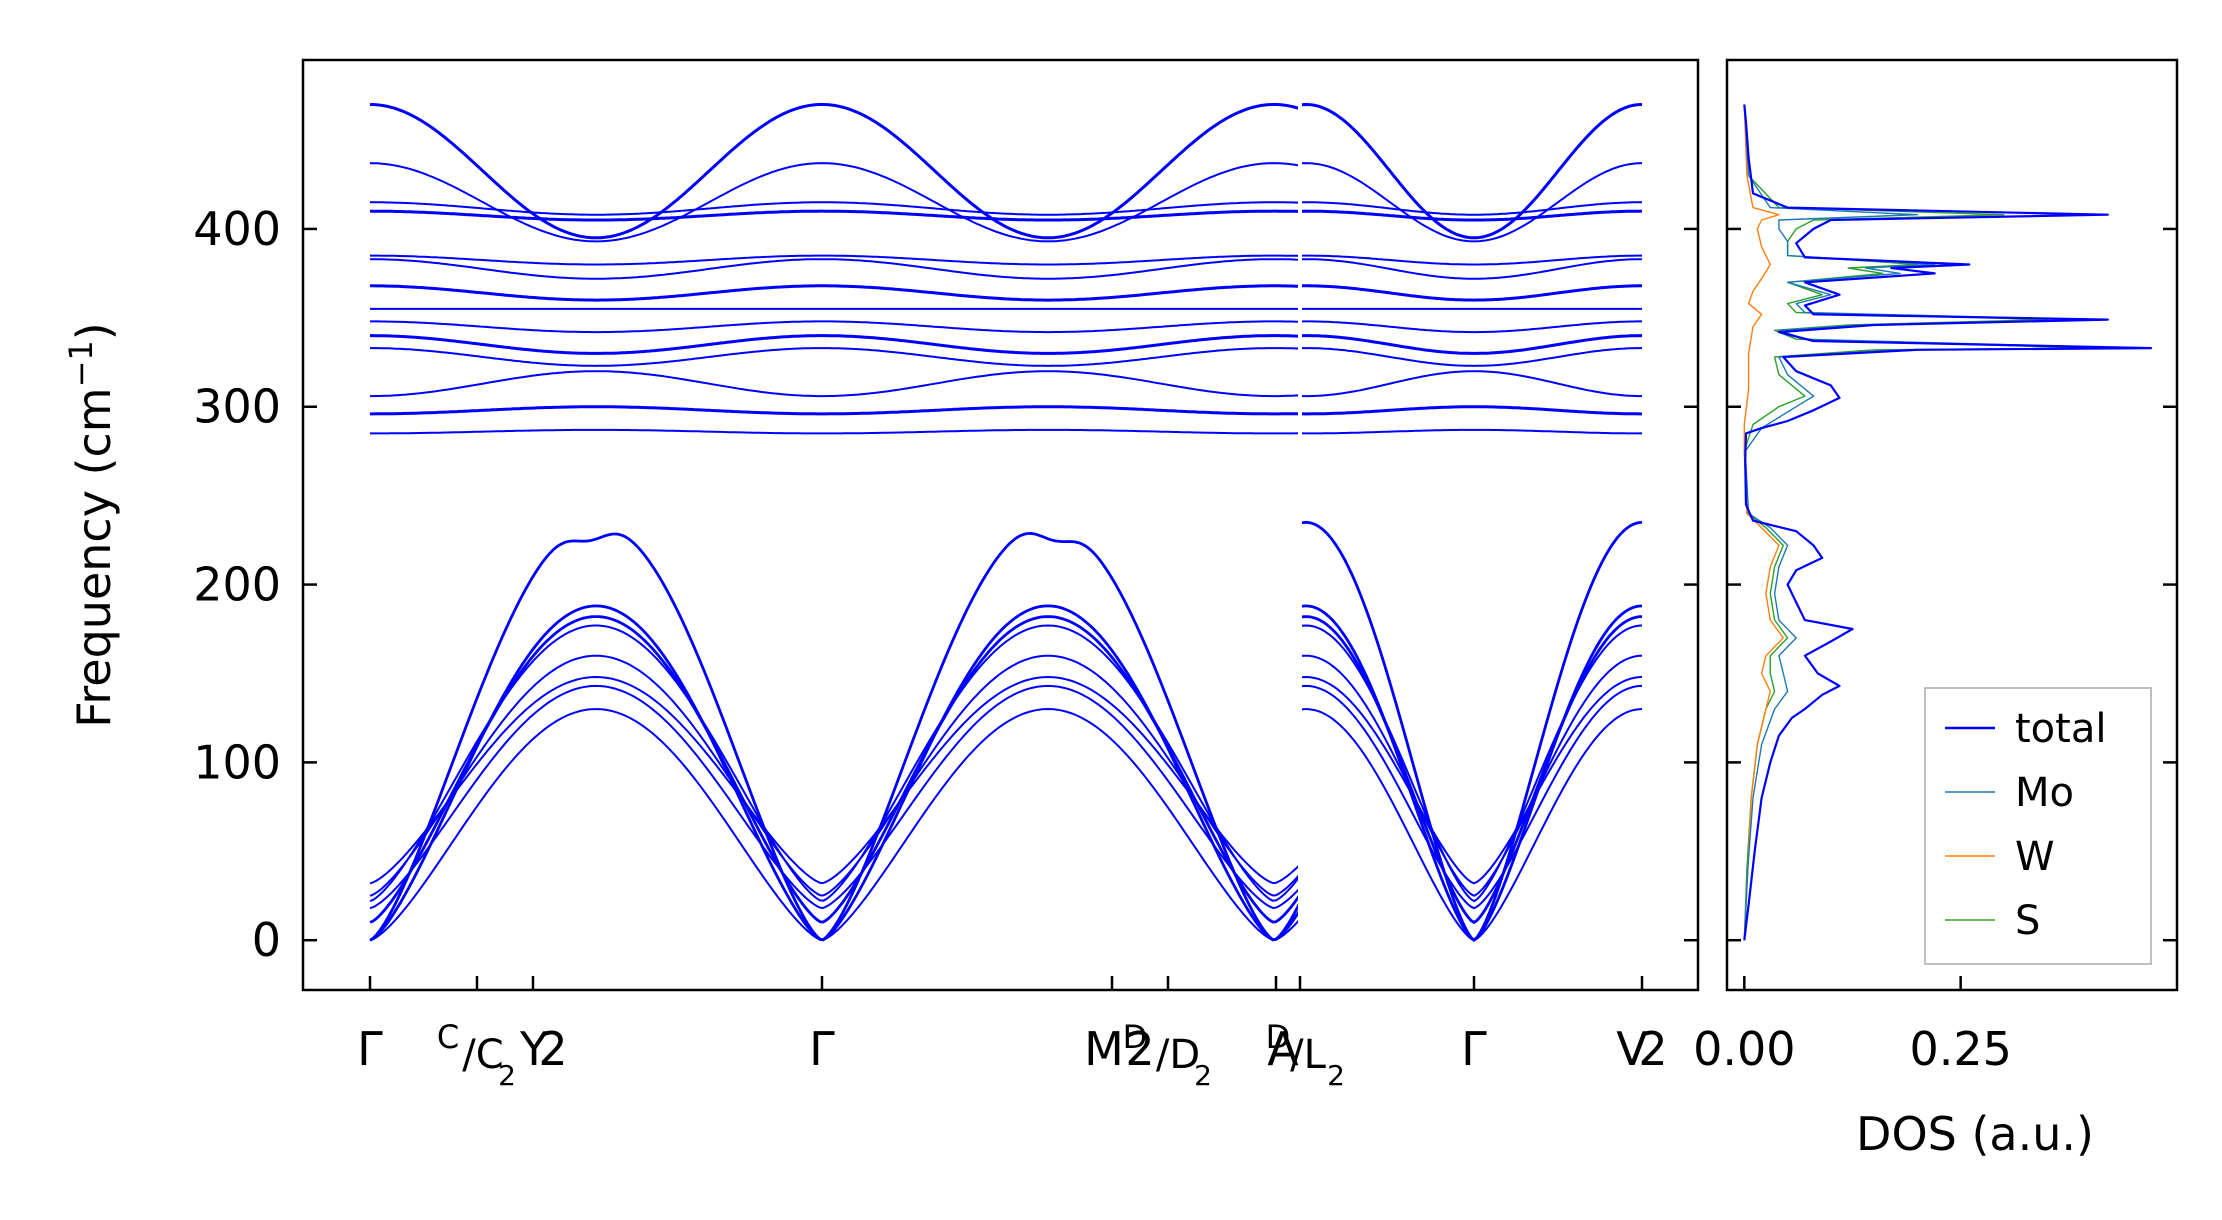 This screenshot has height=1220, width=2222. Describe the element at coordinates (266, 940) in the screenshot. I see `y-tick-label: 0` at that location.